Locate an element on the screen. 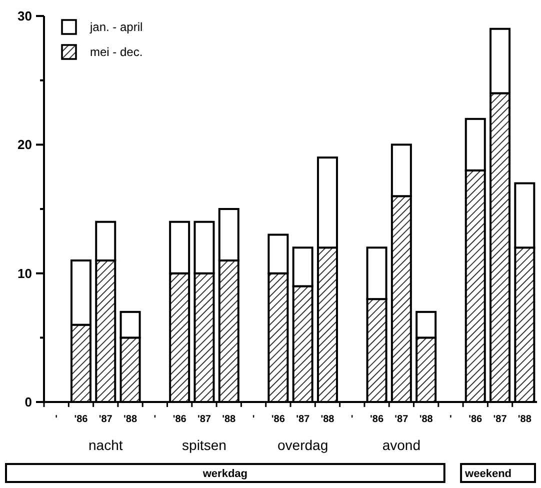 This screenshot has width=541, height=488. y-tick-label: 0 is located at coordinates (28, 402).